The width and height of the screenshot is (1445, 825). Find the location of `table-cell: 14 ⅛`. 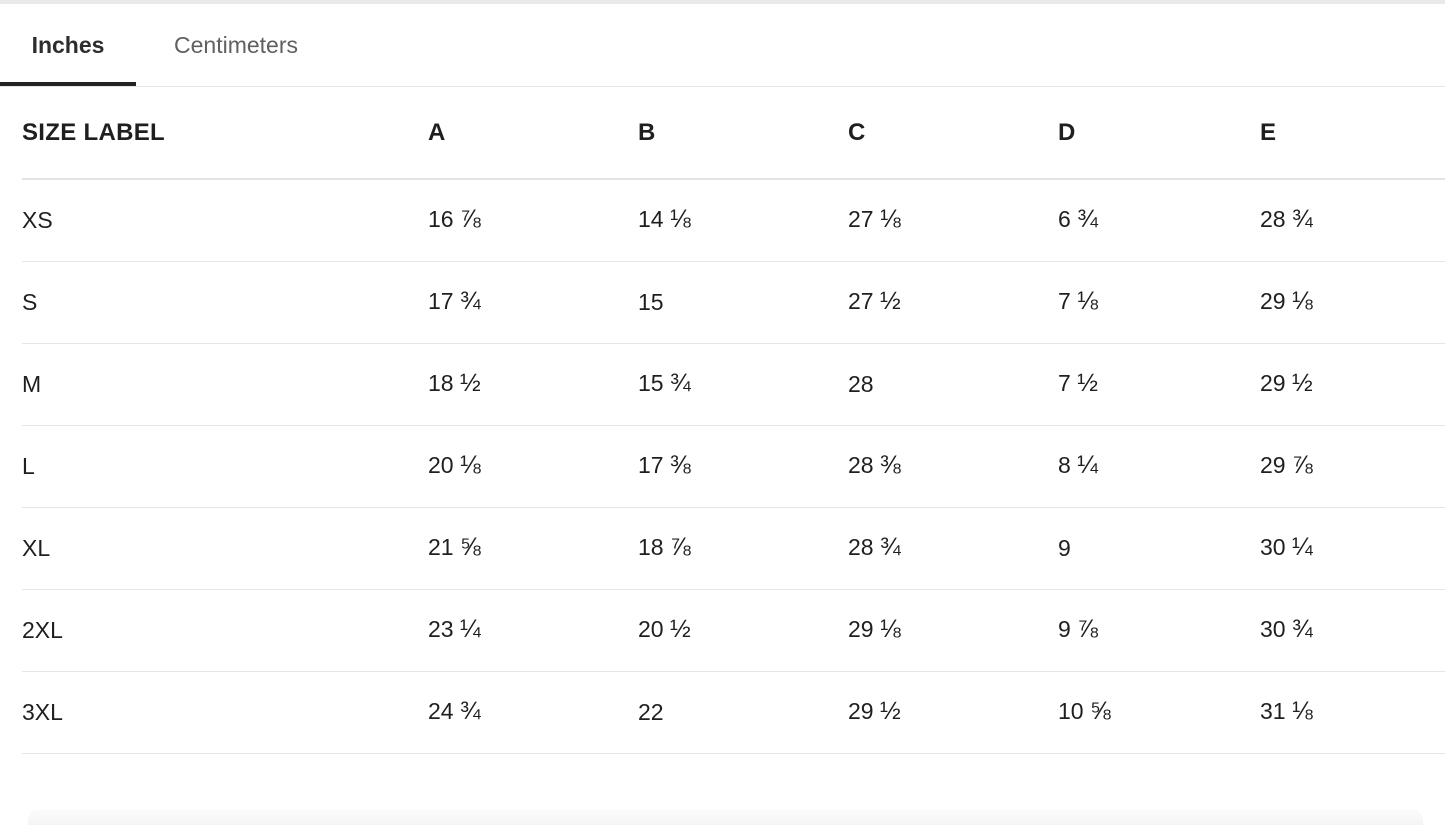

table-cell: 14 ⅛ is located at coordinates (664, 220).